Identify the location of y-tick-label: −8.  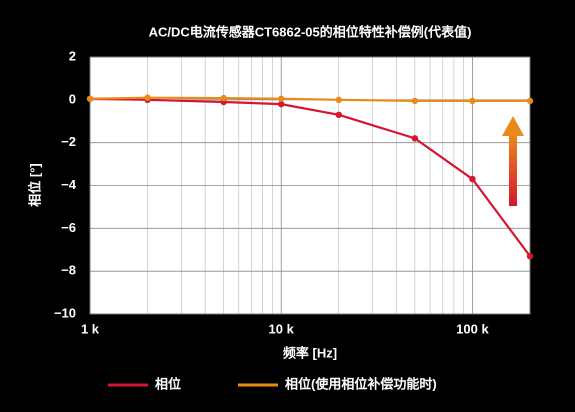
(68, 270).